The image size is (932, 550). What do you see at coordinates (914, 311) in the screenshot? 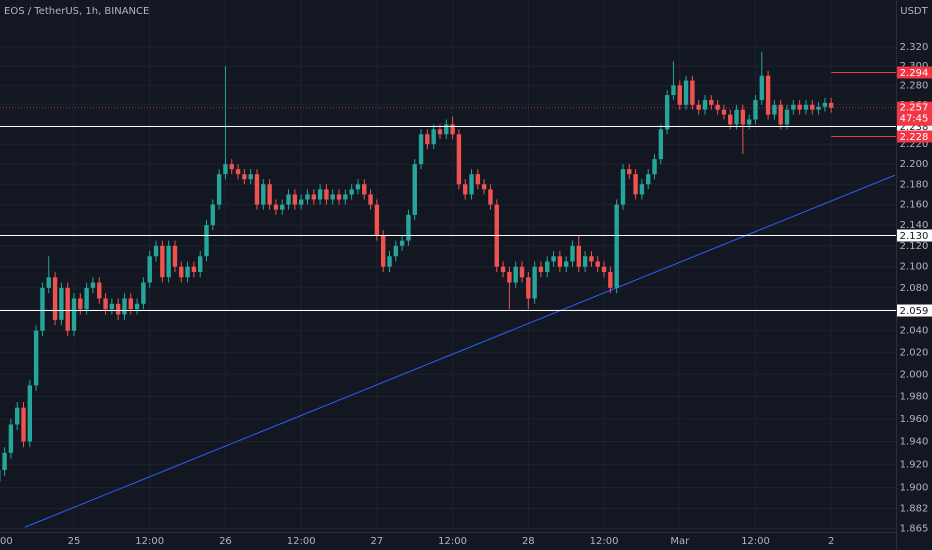
I see `level-label: 2.059` at bounding box center [914, 311].